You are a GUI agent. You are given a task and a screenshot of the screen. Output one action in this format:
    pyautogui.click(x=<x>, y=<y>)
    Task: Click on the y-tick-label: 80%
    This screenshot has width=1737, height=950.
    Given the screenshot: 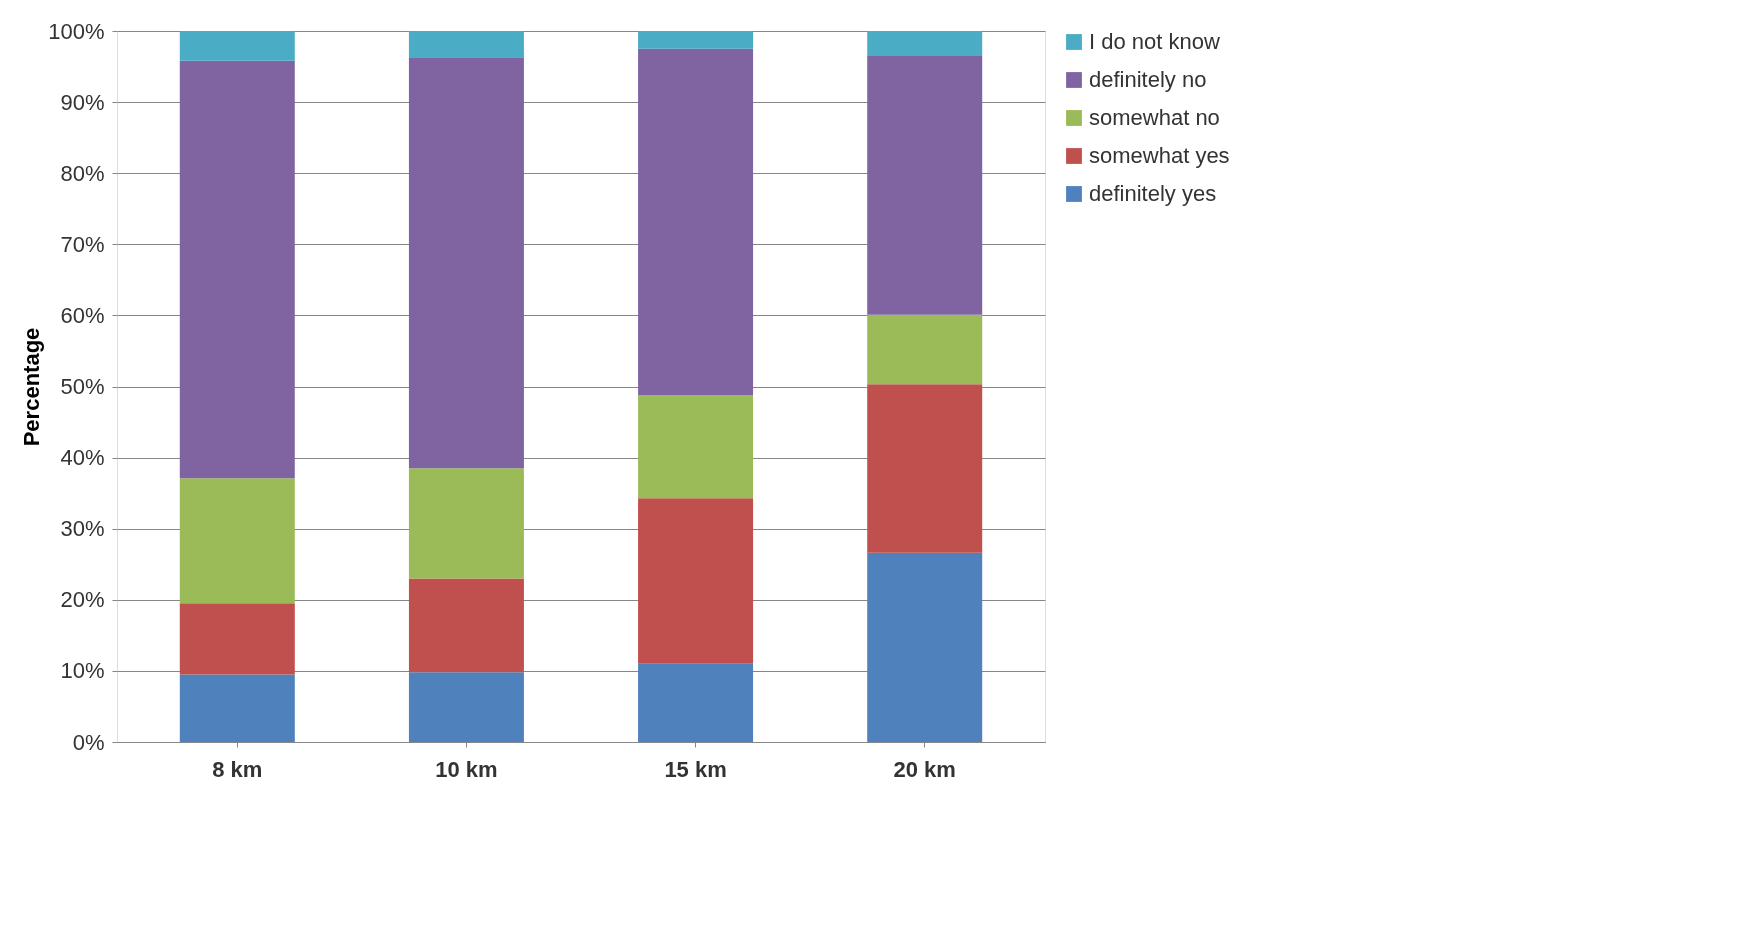 What is the action you would take?
    pyautogui.click(x=82, y=173)
    